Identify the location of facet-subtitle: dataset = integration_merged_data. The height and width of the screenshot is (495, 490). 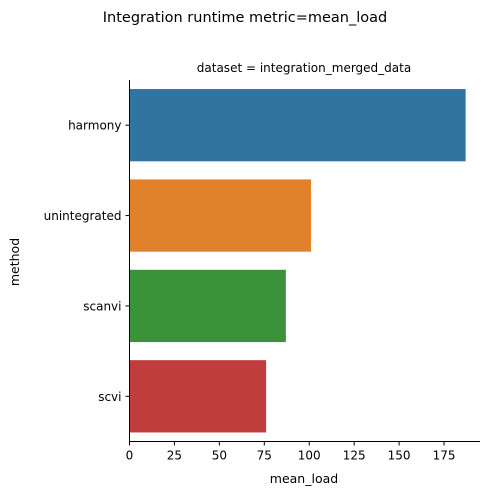
(304, 68).